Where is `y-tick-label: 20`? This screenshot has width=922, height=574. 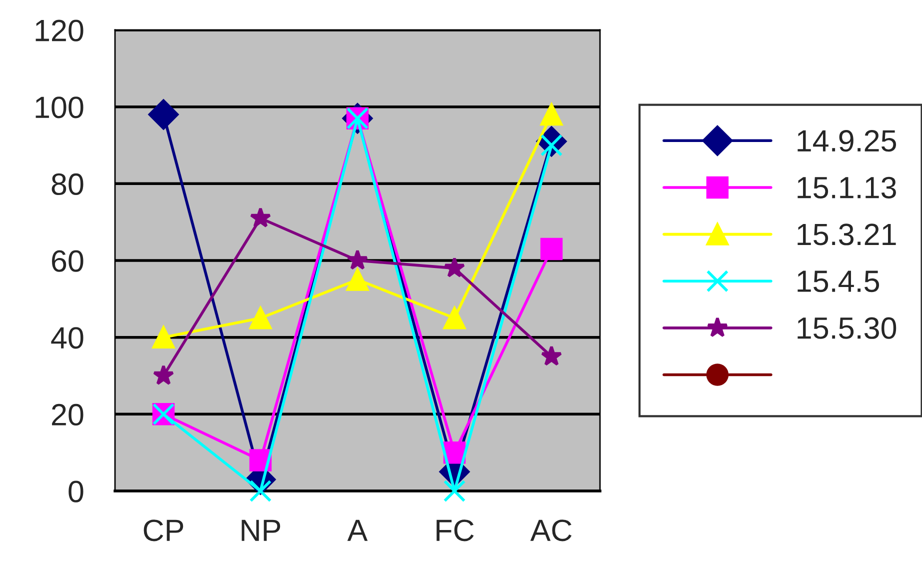 y-tick-label: 20 is located at coordinates (68, 415).